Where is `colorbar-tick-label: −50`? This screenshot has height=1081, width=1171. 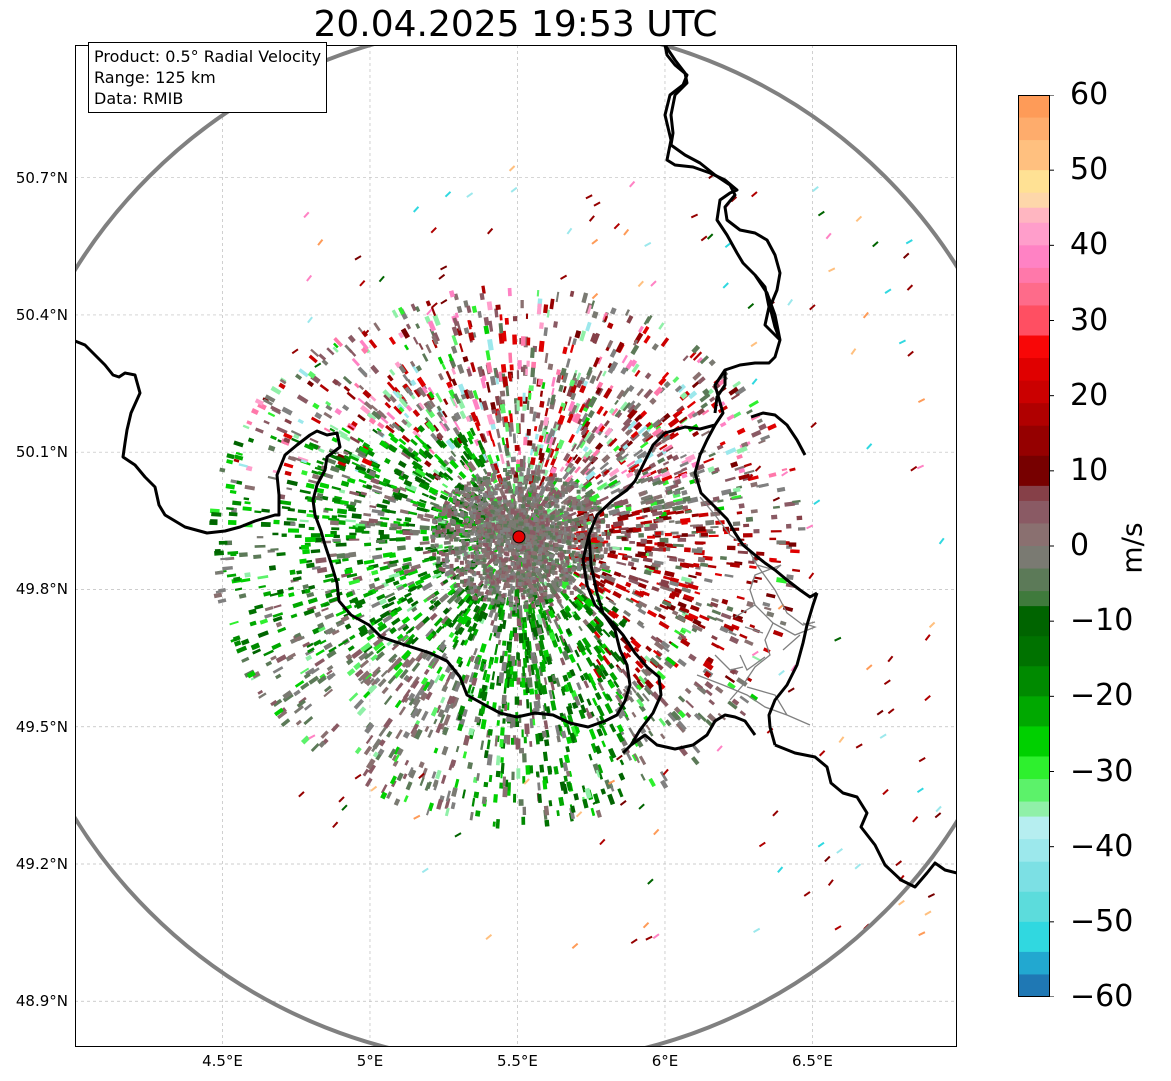 colorbar-tick-label: −50 is located at coordinates (1102, 921).